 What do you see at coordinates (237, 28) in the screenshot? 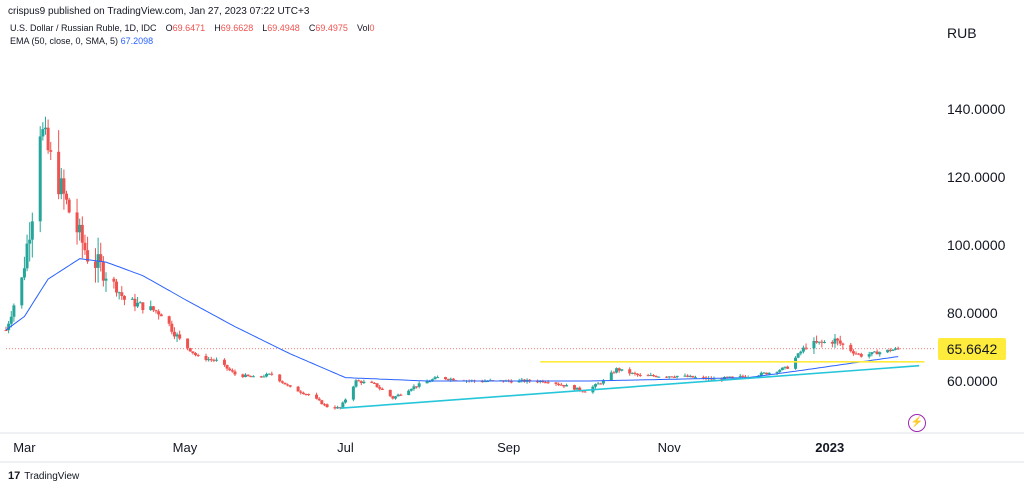
I see `high-value: 69.6628` at bounding box center [237, 28].